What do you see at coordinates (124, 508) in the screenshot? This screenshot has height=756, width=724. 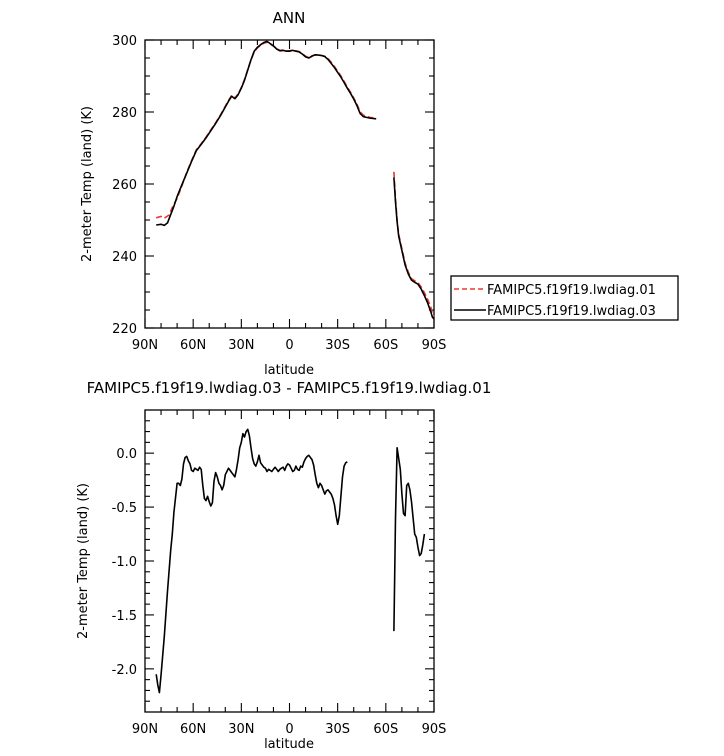 I see `y-tick-label: -0.5` at bounding box center [124, 508].